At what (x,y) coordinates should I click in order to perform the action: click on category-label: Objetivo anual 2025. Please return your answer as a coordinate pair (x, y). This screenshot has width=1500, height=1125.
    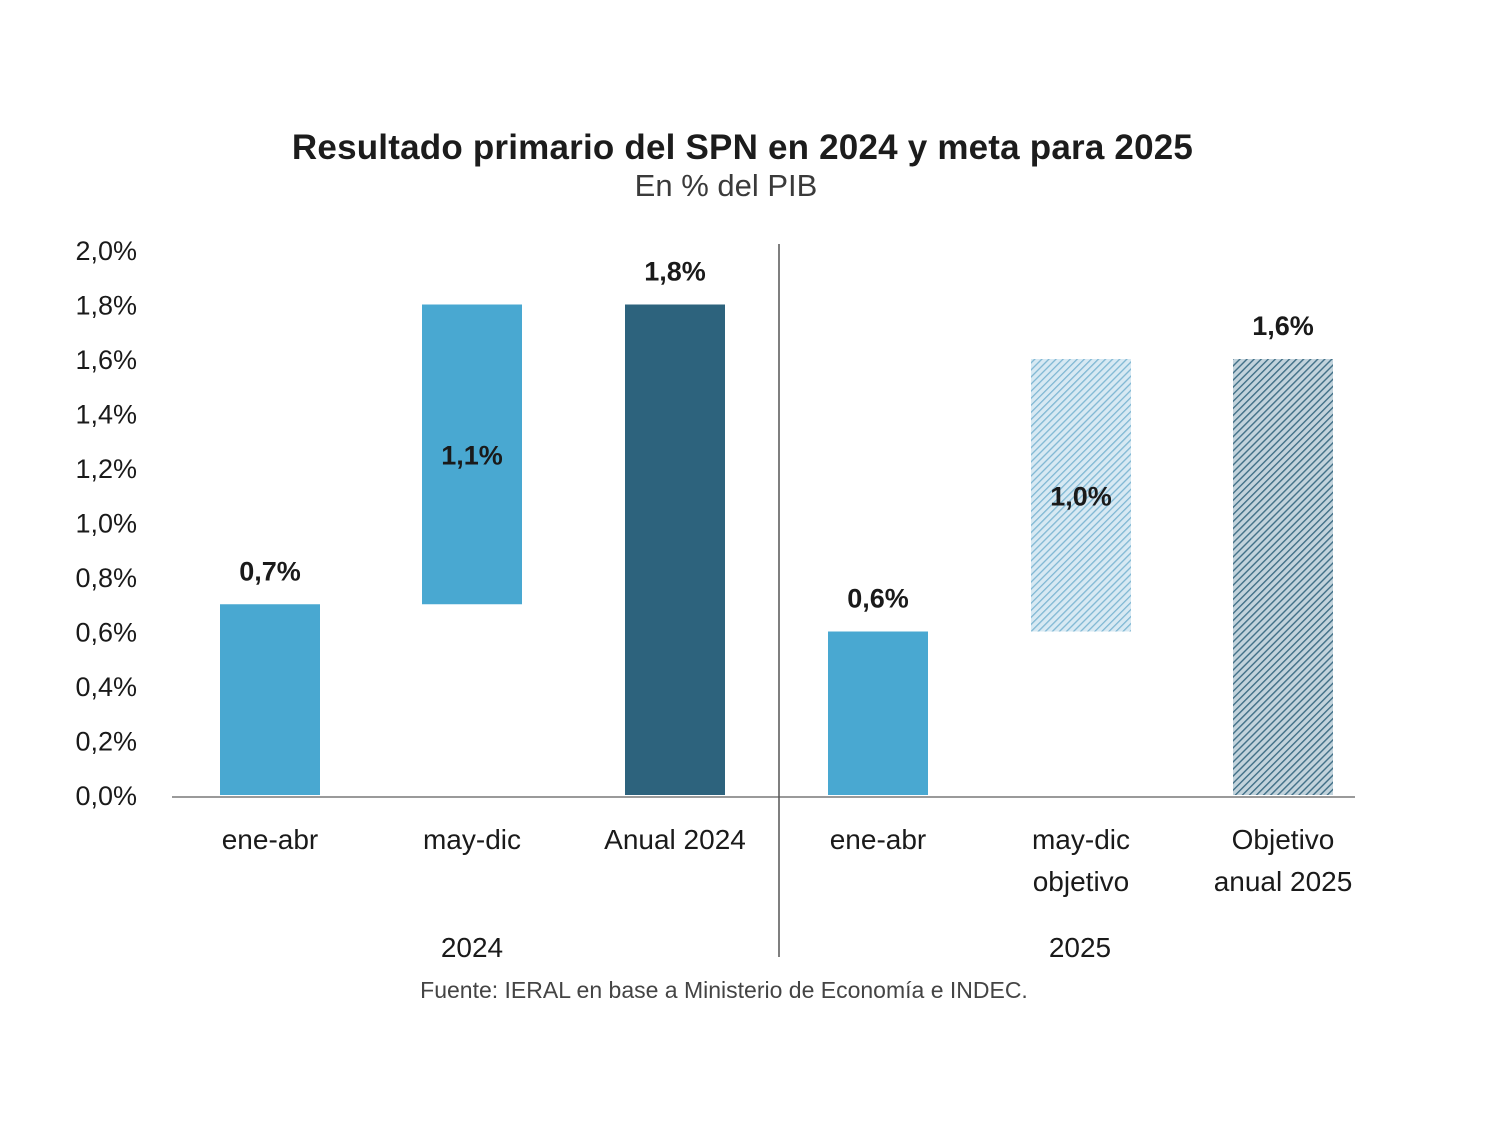
    Looking at the image, I should click on (1283, 860).